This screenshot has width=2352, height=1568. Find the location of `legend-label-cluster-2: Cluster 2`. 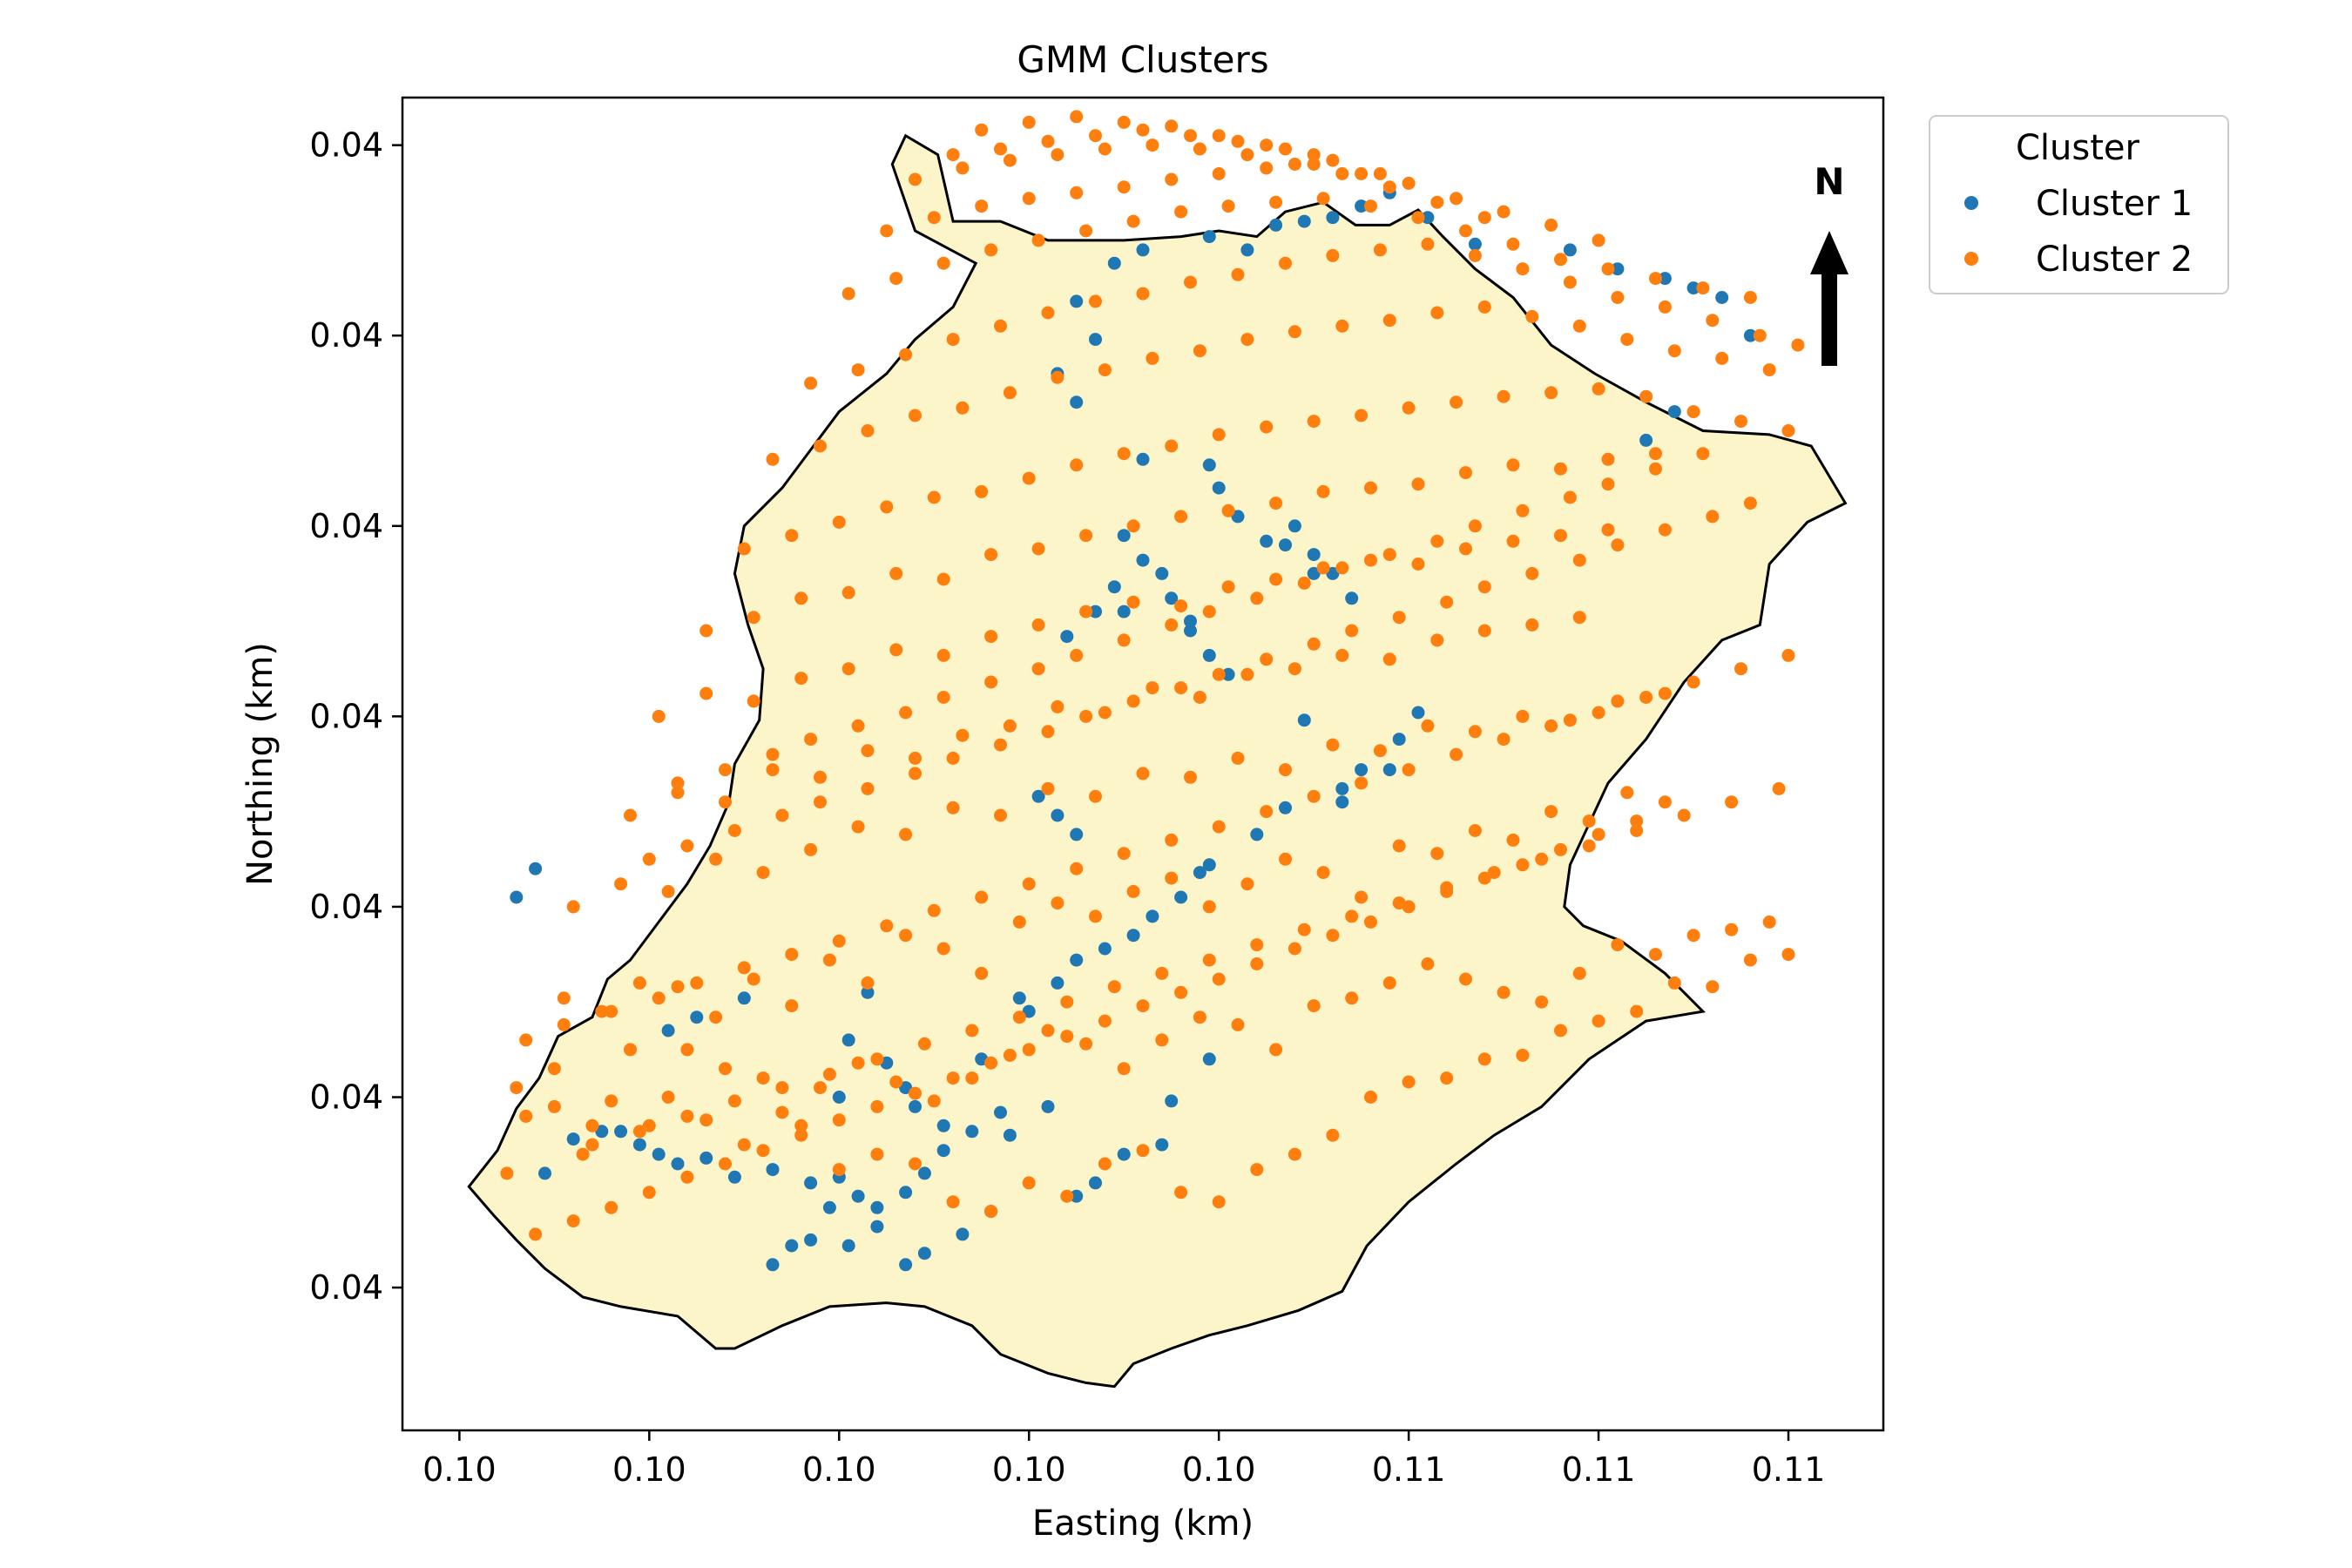

legend-label-cluster-2: Cluster 2 is located at coordinates (2114, 260).